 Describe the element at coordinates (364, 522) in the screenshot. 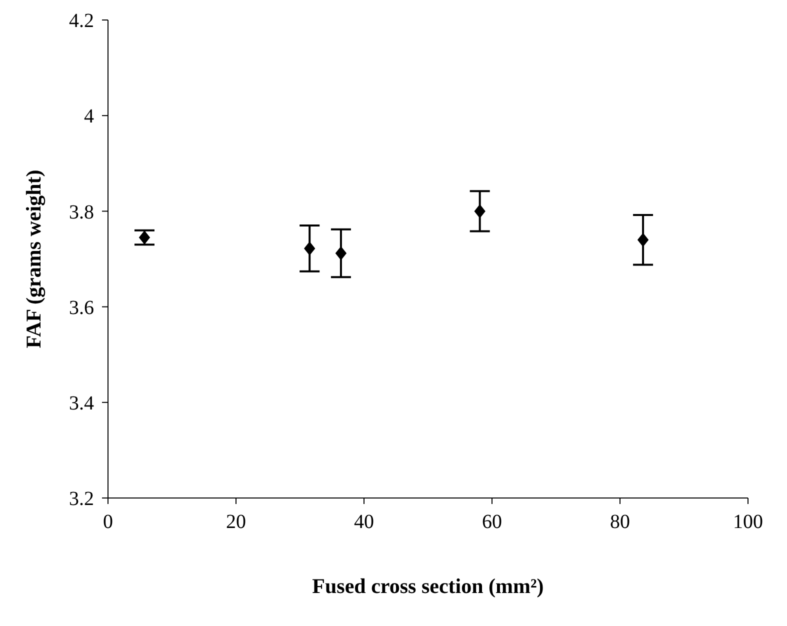

I see `x-tick-label: 40` at that location.